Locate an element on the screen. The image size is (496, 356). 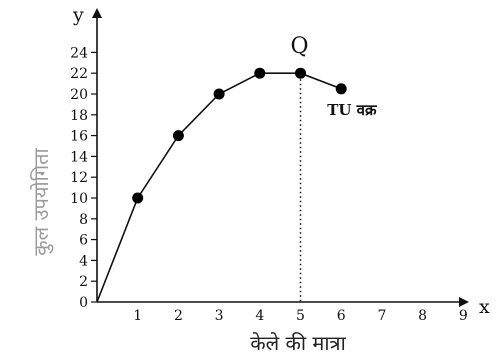
y-tick-label: 0 is located at coordinates (83, 303).